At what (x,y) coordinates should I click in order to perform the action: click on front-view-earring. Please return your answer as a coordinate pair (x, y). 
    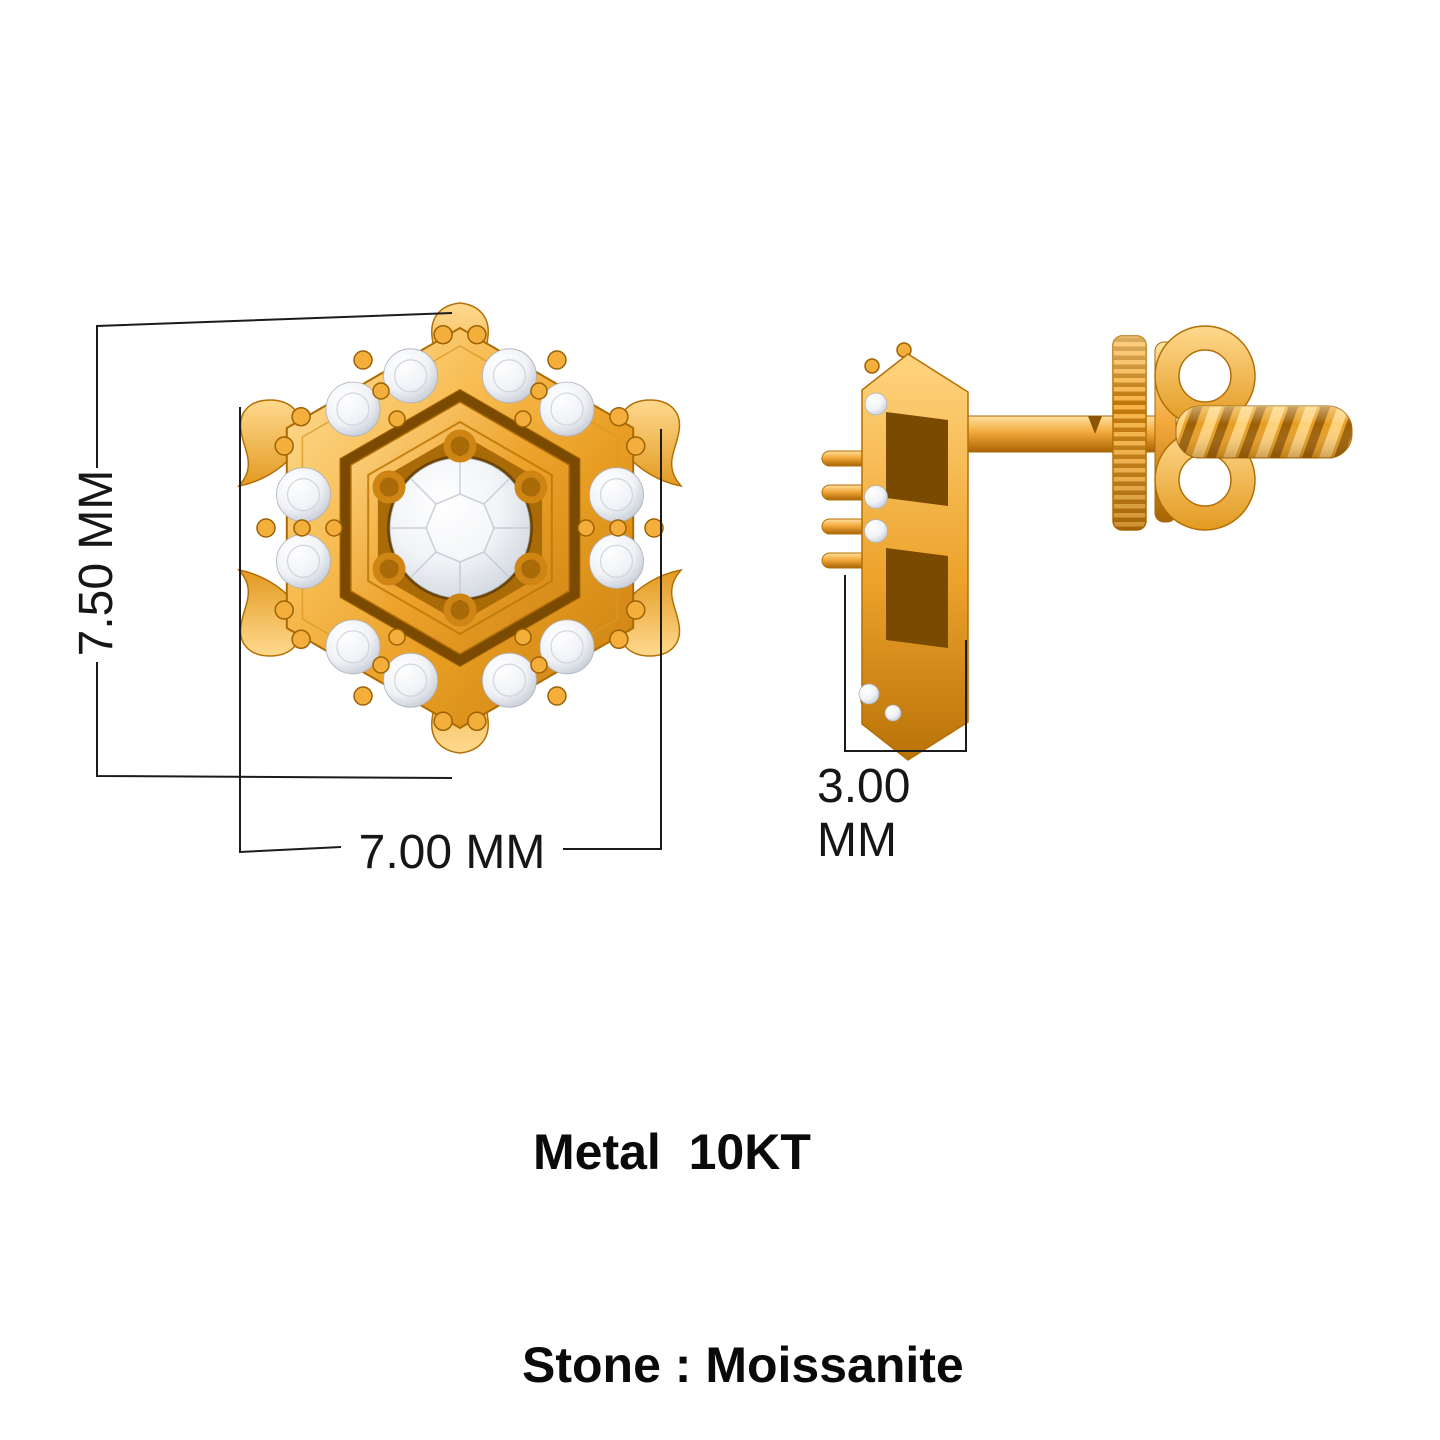
    Looking at the image, I should click on (460, 528).